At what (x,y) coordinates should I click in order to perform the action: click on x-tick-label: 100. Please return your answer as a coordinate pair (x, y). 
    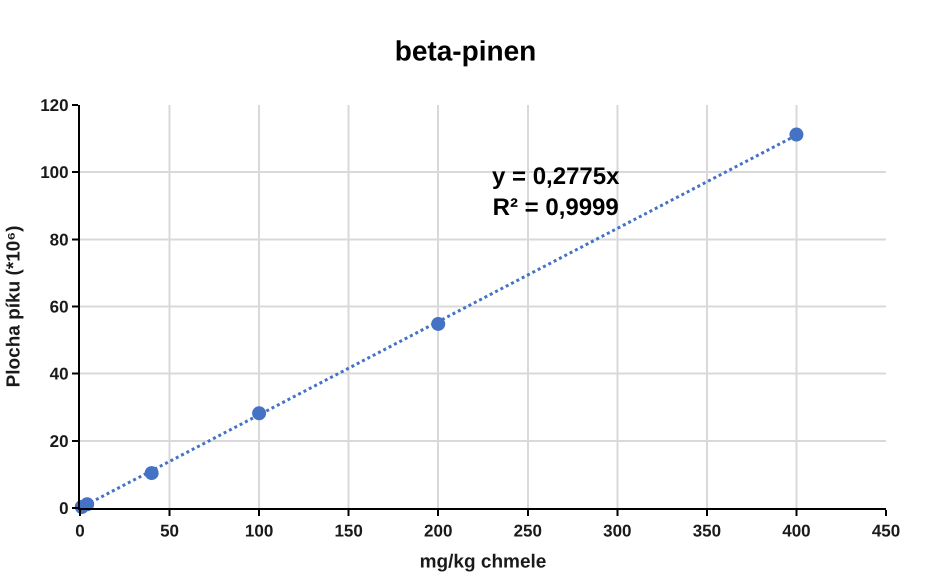
    Looking at the image, I should click on (259, 530).